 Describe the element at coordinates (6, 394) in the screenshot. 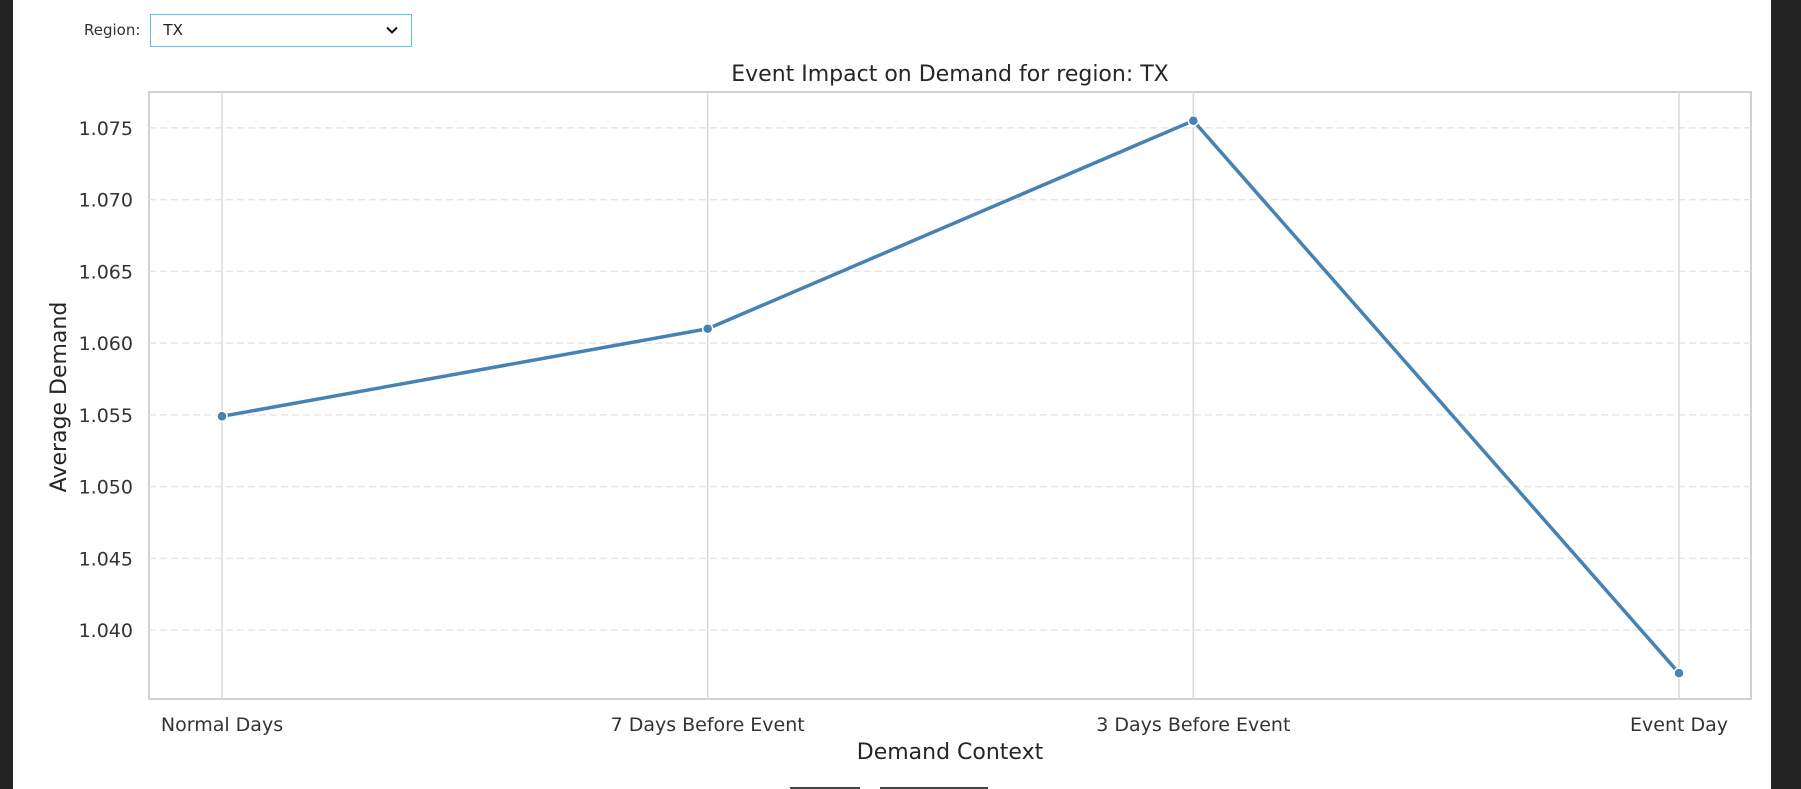

I see `window-left-edge` at that location.